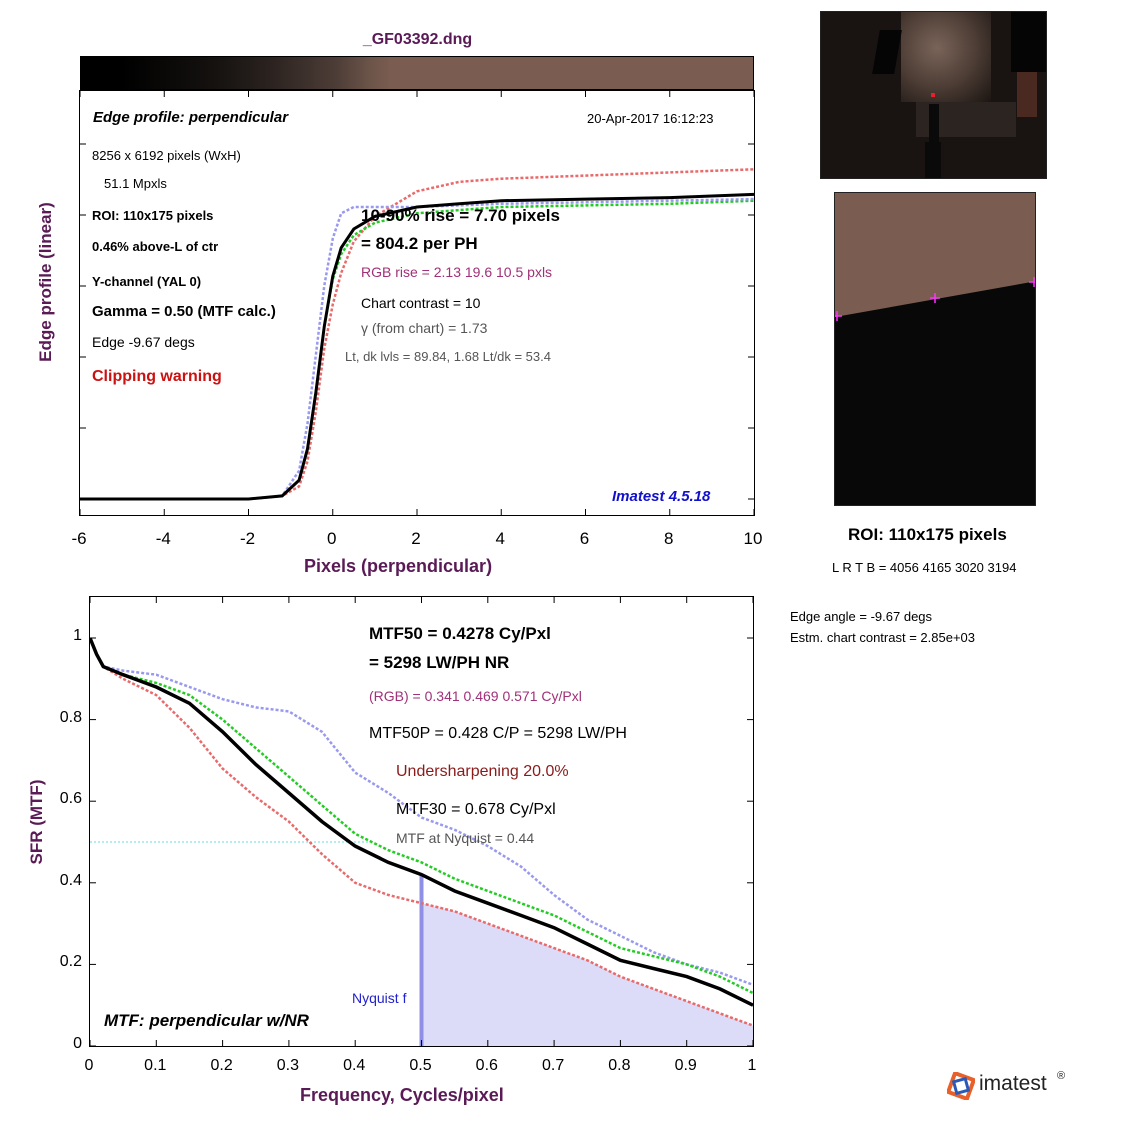 The image size is (1125, 1125). What do you see at coordinates (77, 1043) in the screenshot?
I see `mtf-ytick-label: 0` at bounding box center [77, 1043].